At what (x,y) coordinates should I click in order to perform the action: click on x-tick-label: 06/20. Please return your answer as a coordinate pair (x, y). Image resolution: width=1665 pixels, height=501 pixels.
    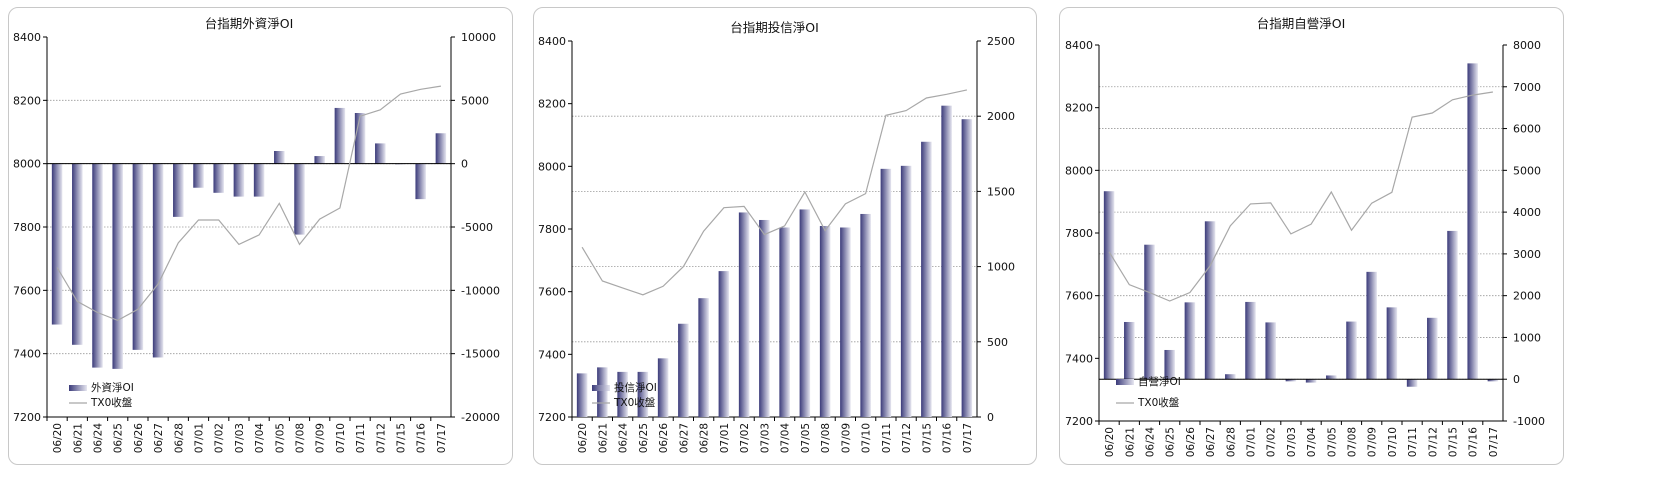
    Looking at the image, I should click on (1110, 442).